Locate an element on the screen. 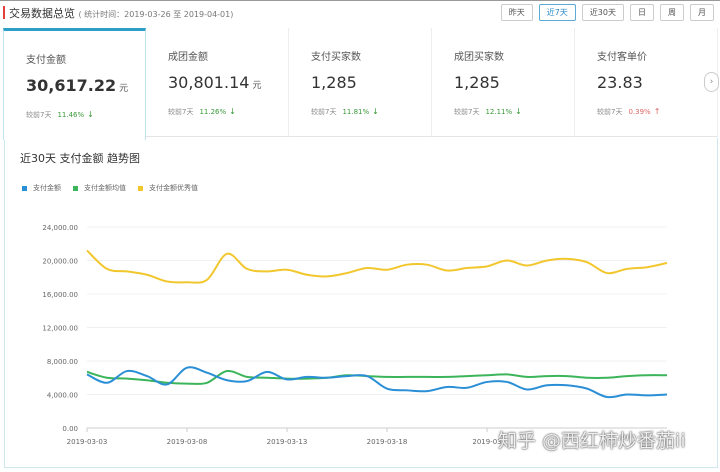 This screenshot has width=720, height=472. metric-number: 23.83 is located at coordinates (620, 82).